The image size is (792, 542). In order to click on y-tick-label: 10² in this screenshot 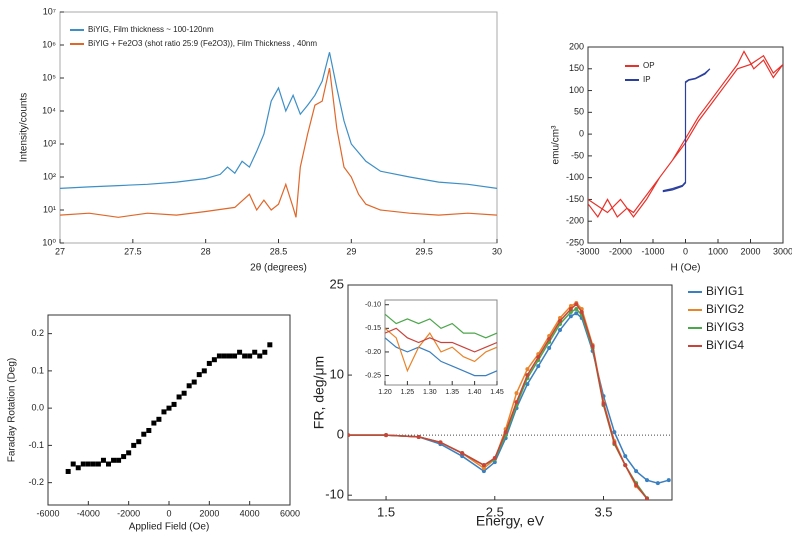, I will do `click(49, 176)`.